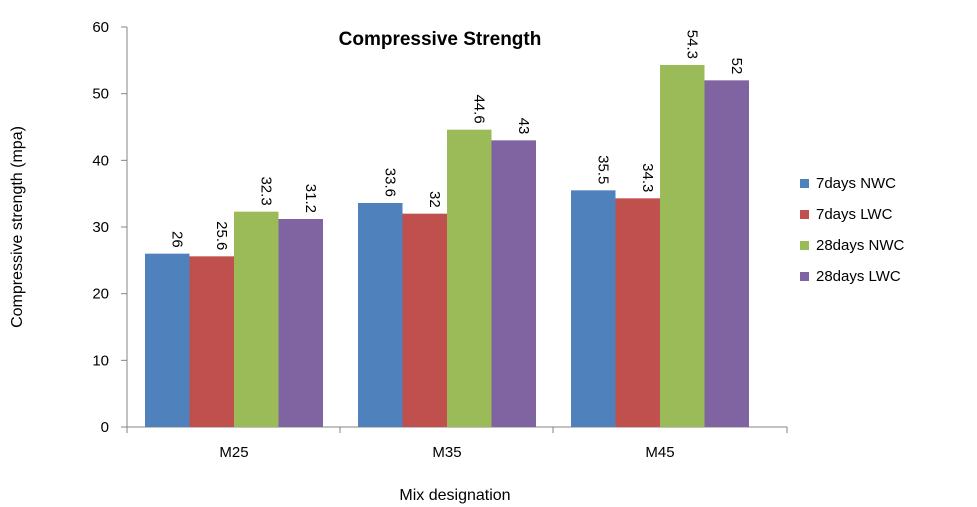  Describe the element at coordinates (659, 452) in the screenshot. I see `x-tick-label: M45` at that location.